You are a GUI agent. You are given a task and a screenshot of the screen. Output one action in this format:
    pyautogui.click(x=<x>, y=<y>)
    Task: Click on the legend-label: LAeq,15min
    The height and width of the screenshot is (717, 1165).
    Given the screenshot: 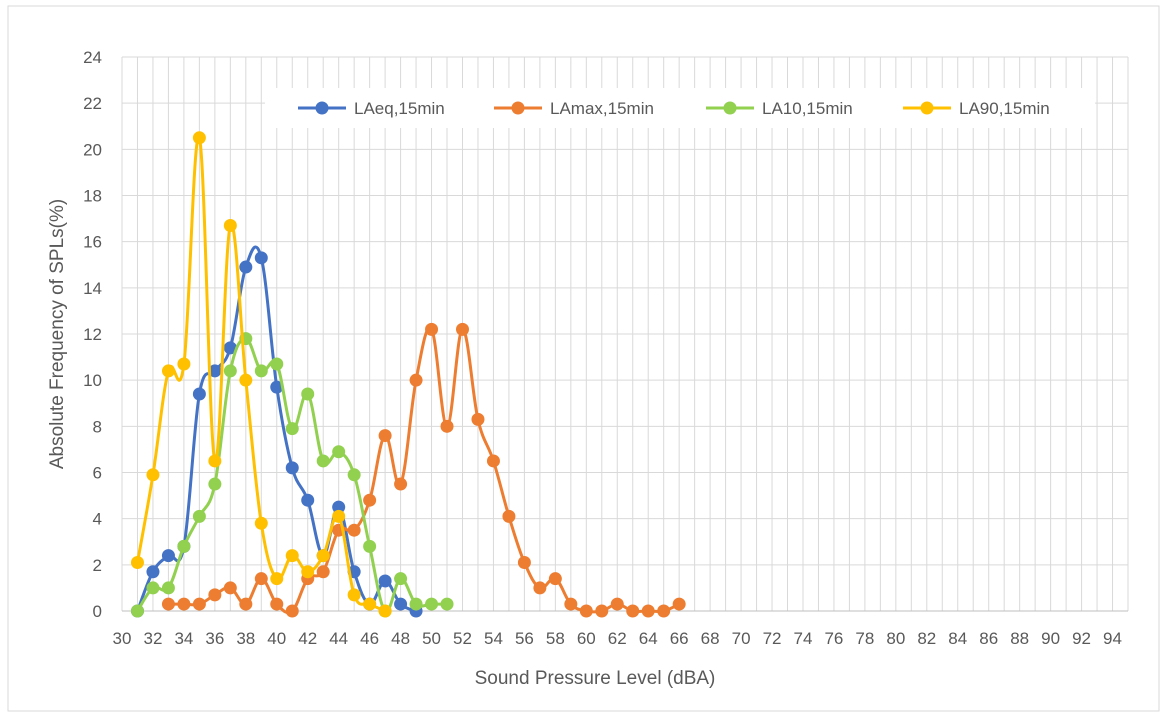 What is the action you would take?
    pyautogui.click(x=399, y=108)
    